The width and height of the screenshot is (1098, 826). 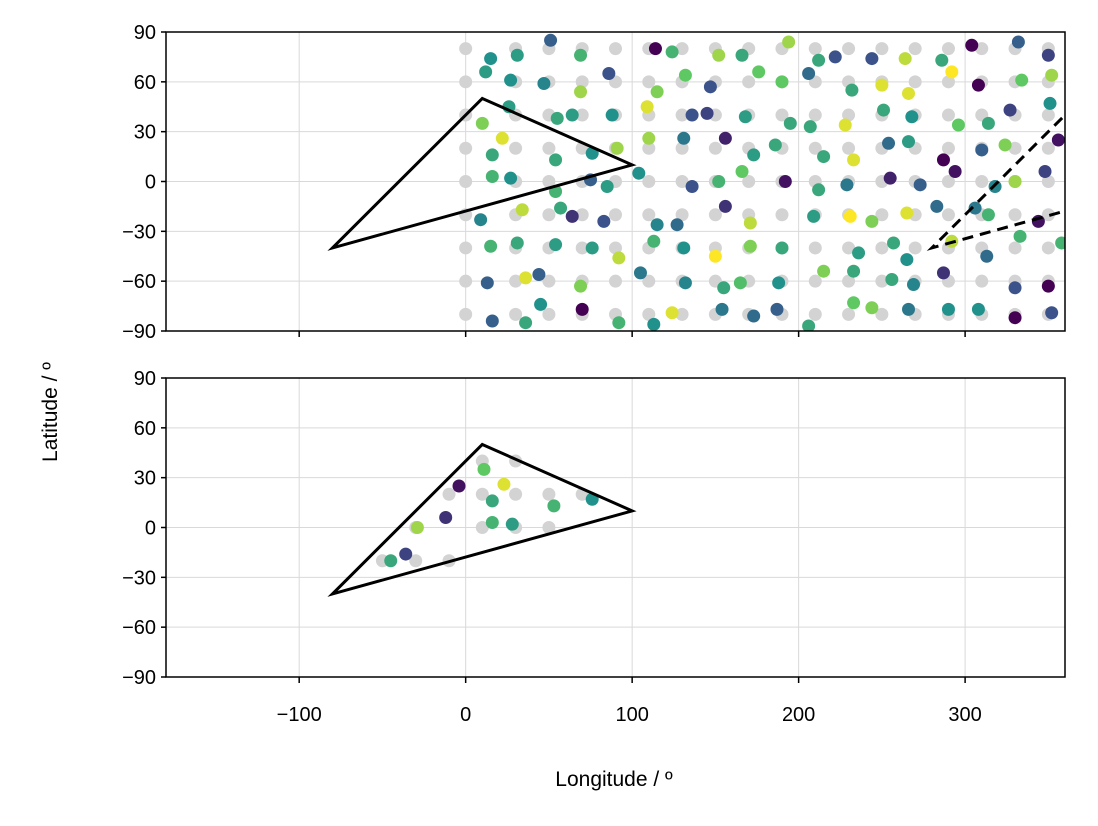 What do you see at coordinates (549, 494) in the screenshot?
I see `bottom-grey-point` at bounding box center [549, 494].